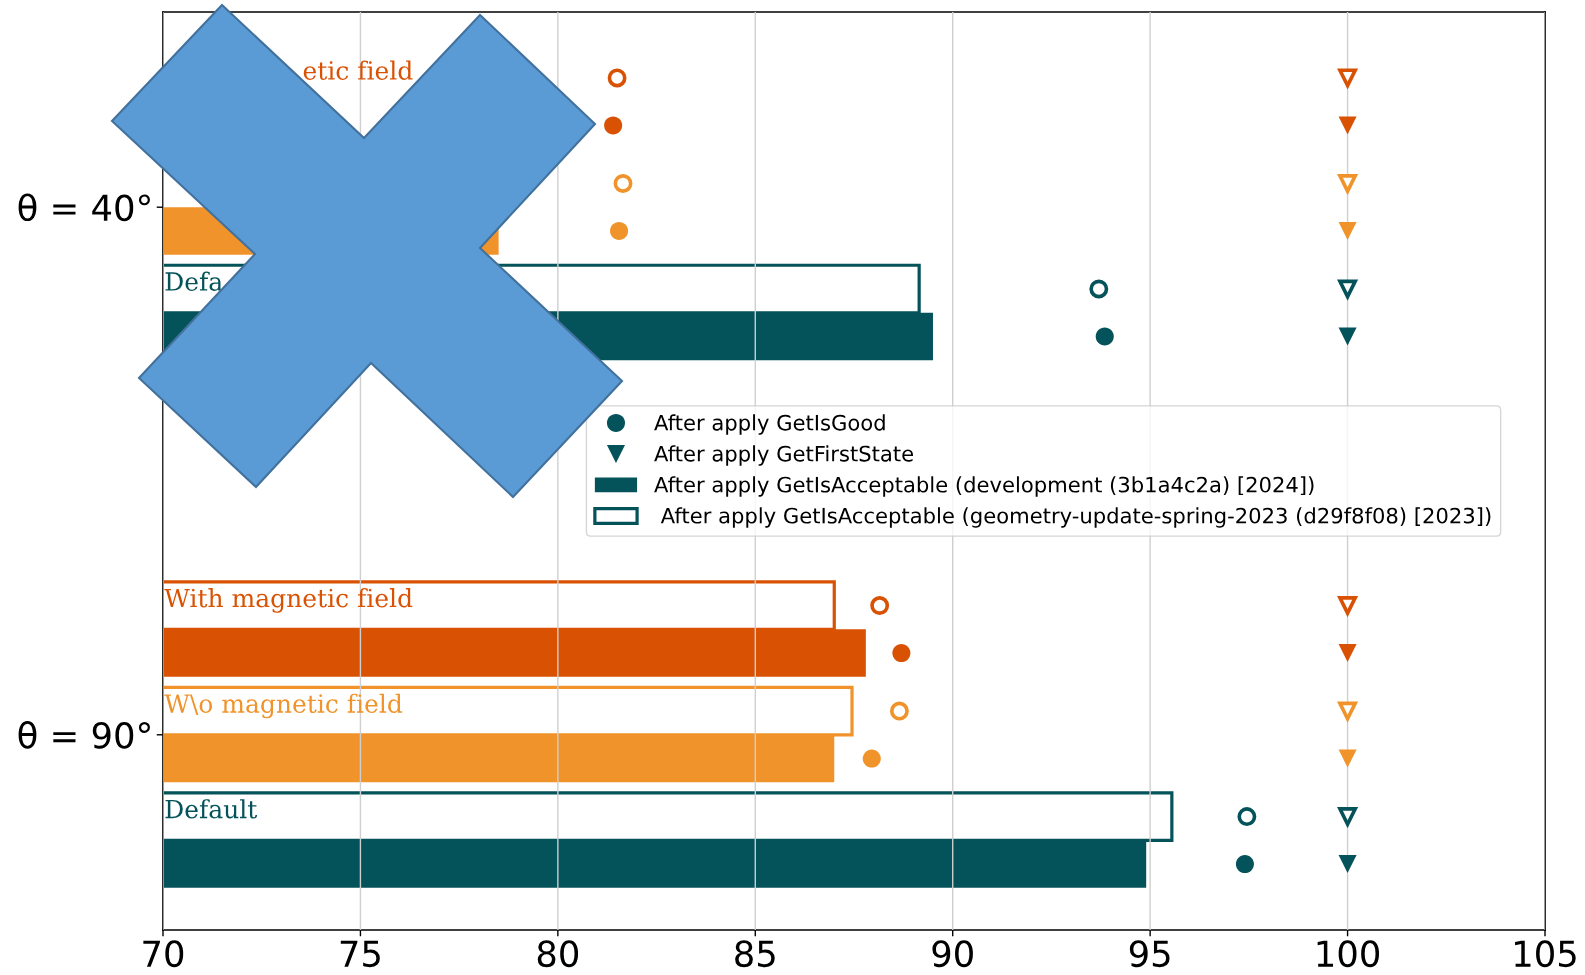 This screenshot has width=1585, height=975. I want to click on x-tick-label: 70, so click(163, 954).